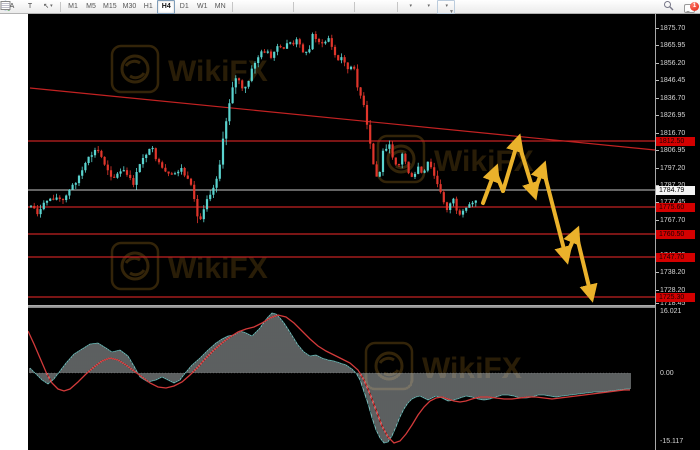 The image size is (700, 450). I want to click on indicator-axis-label: 0.00, so click(667, 373).